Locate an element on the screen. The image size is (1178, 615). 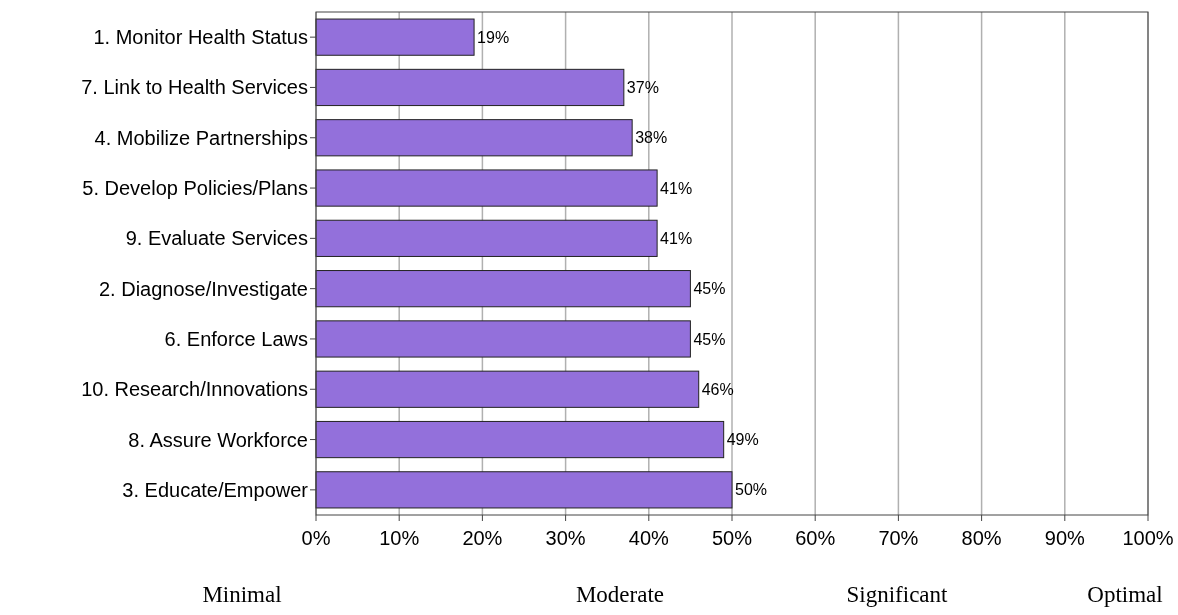
data-label: 49% is located at coordinates (742, 440).